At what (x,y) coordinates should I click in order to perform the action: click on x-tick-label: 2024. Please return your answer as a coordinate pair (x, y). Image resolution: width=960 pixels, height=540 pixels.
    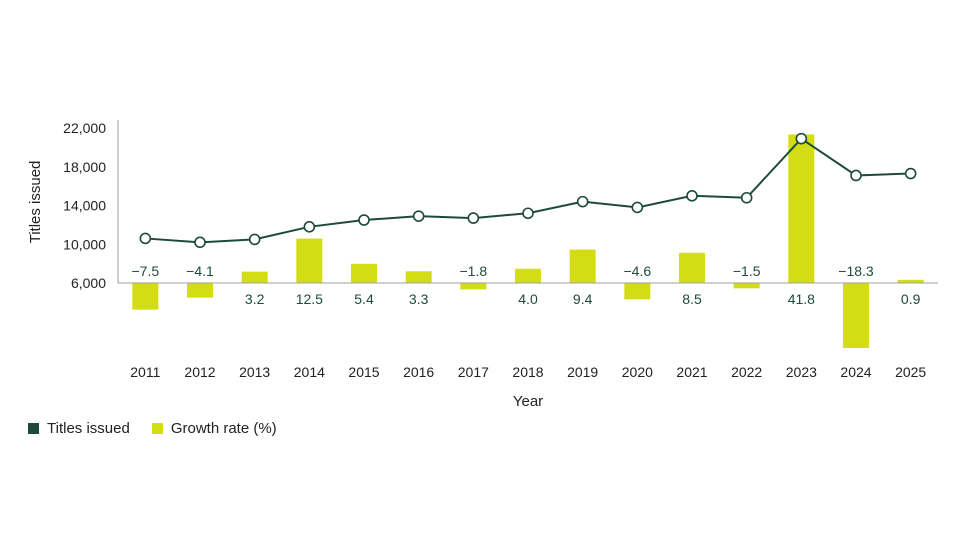
    Looking at the image, I should click on (855, 372).